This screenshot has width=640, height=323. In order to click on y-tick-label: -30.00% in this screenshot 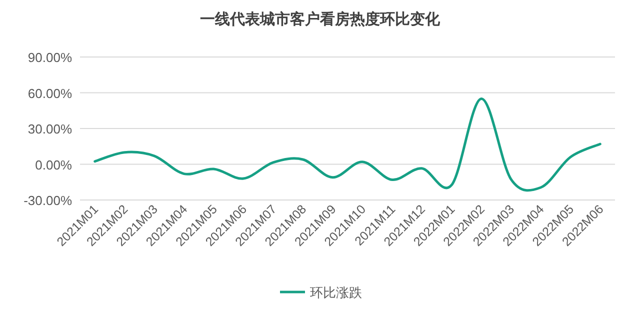, I will do `click(48, 200)`.